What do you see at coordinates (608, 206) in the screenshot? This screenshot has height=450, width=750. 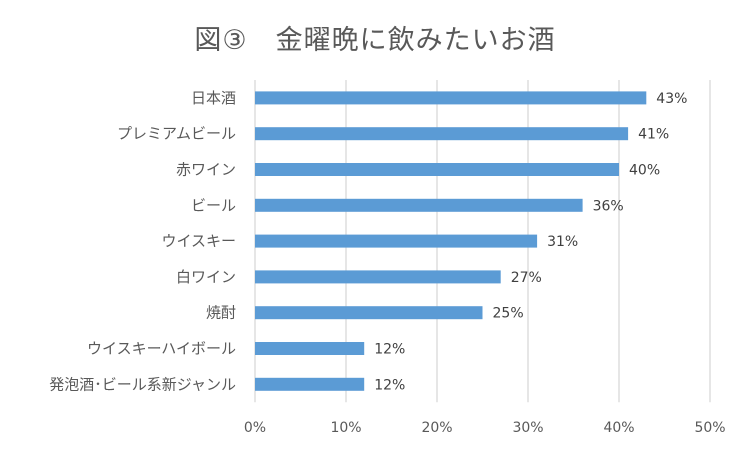 I see `data-label: 36%` at bounding box center [608, 206].